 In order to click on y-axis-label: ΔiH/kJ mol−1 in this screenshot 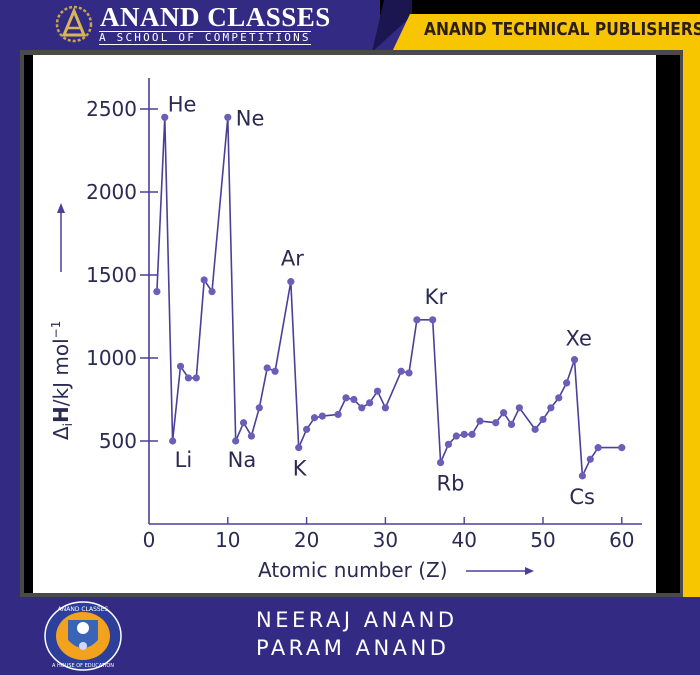, I will do `click(62, 380)`.